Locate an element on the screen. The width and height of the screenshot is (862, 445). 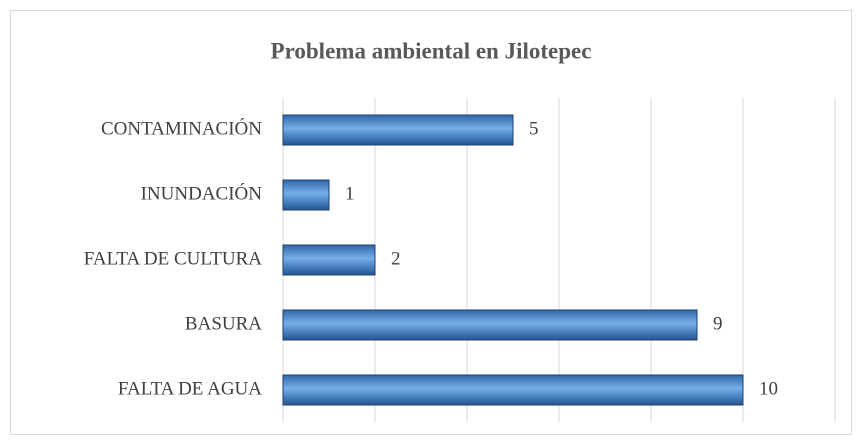
value-label: 5 is located at coordinates (534, 128).